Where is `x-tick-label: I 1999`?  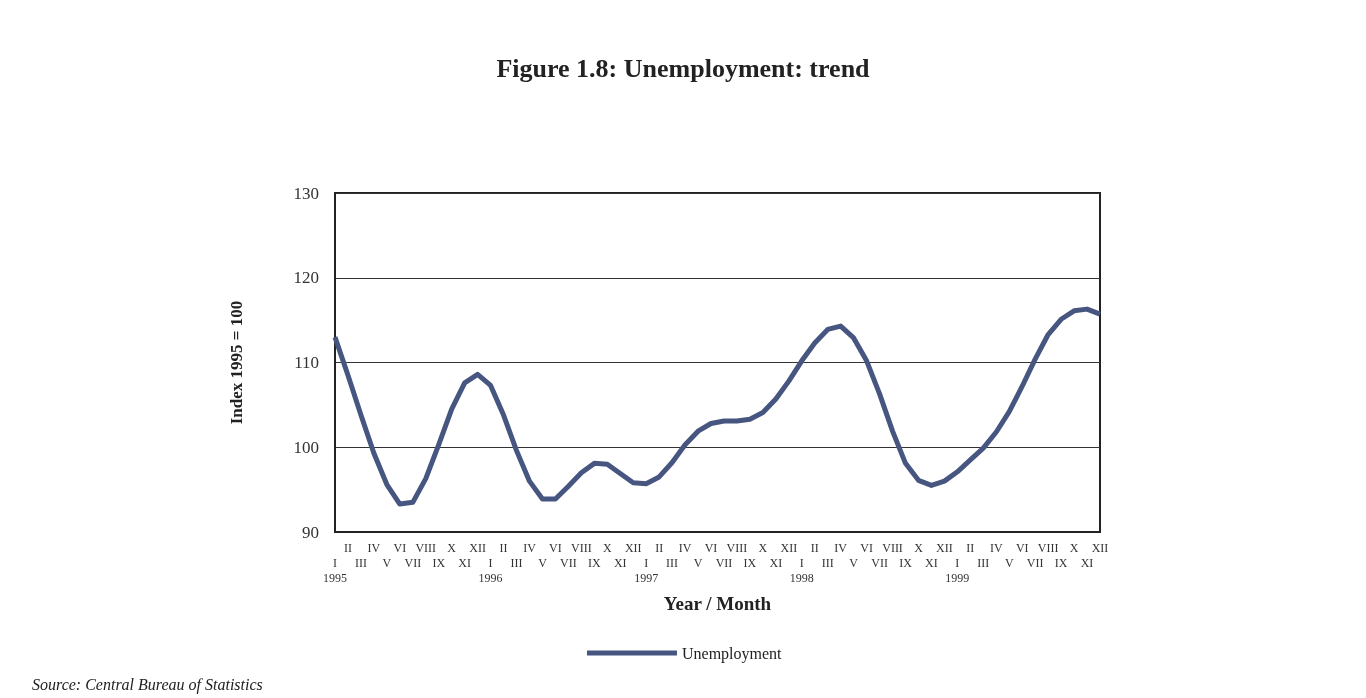
x-tick-label: I 1999 is located at coordinates (957, 570).